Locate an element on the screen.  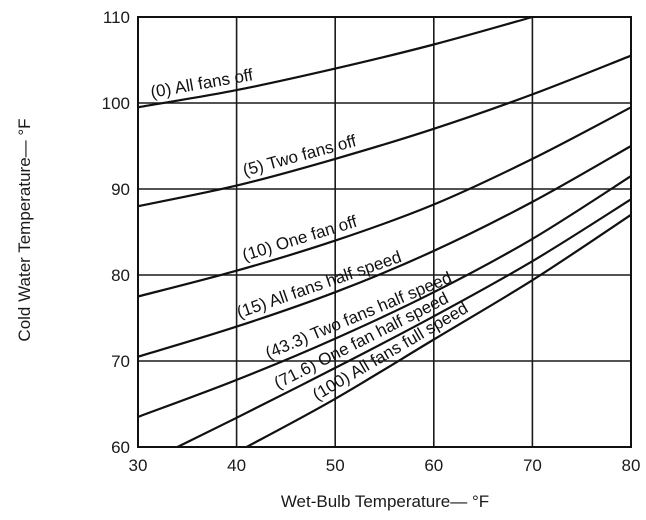
x-tick-label: 30 is located at coordinates (138, 465).